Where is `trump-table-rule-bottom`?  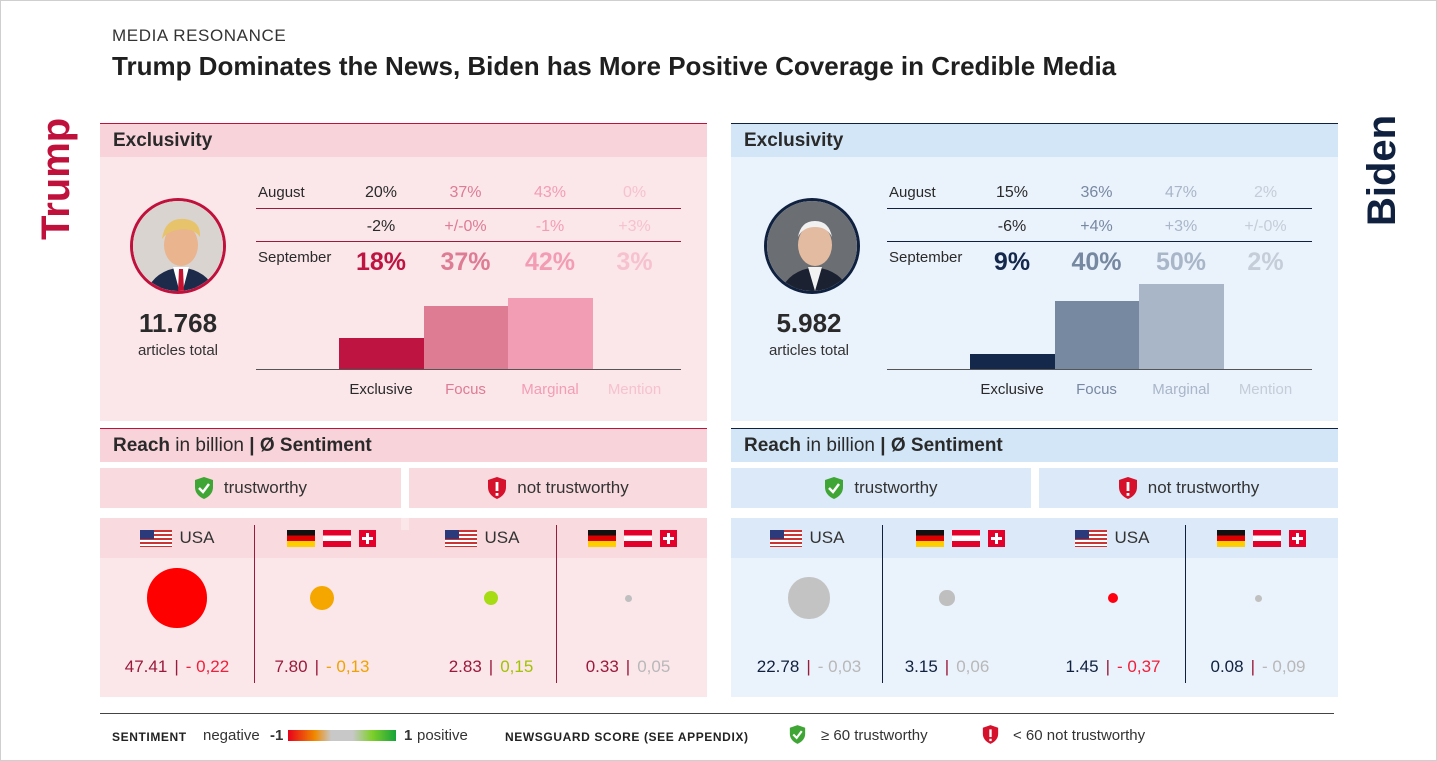 trump-table-rule-bottom is located at coordinates (468, 241).